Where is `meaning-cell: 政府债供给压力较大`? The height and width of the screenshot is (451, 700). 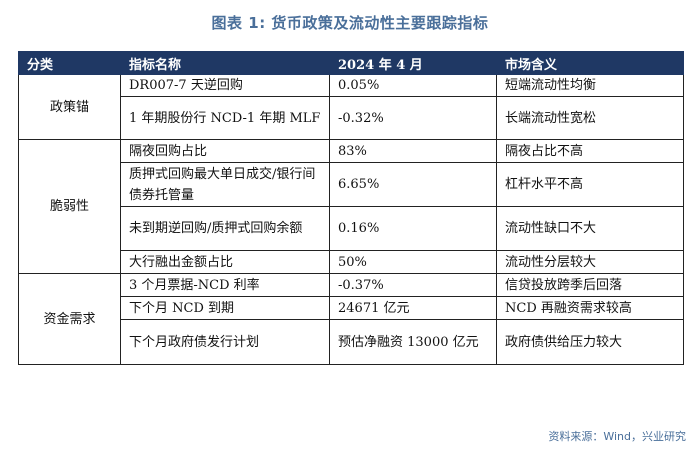
meaning-cell: 政府债供给压力较大 is located at coordinates (590, 342).